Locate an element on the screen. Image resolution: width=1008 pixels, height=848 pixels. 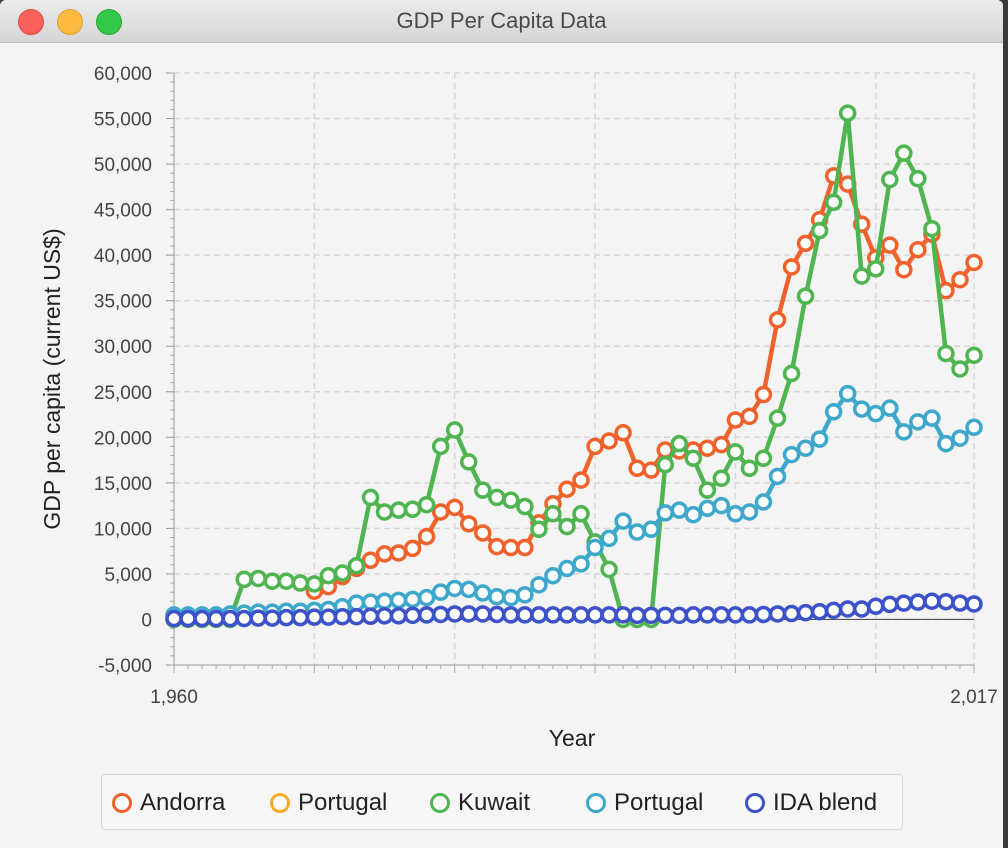
legend-item: Andorra is located at coordinates (168, 803).